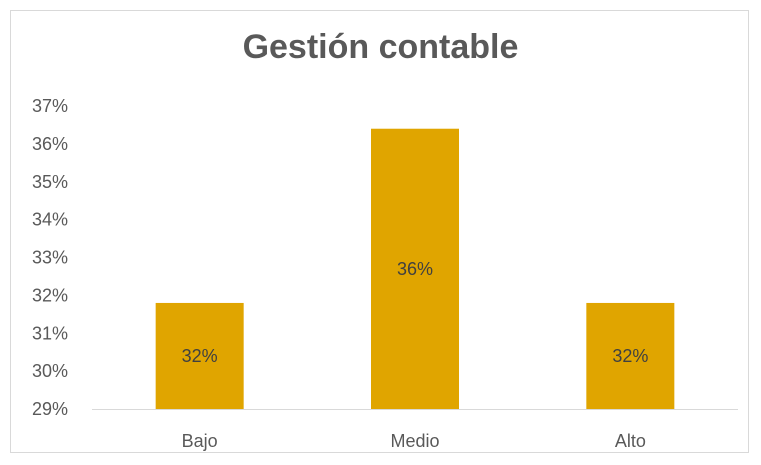  I want to click on x-axis-labels: Bajo Medio Alto, so click(414, 441).